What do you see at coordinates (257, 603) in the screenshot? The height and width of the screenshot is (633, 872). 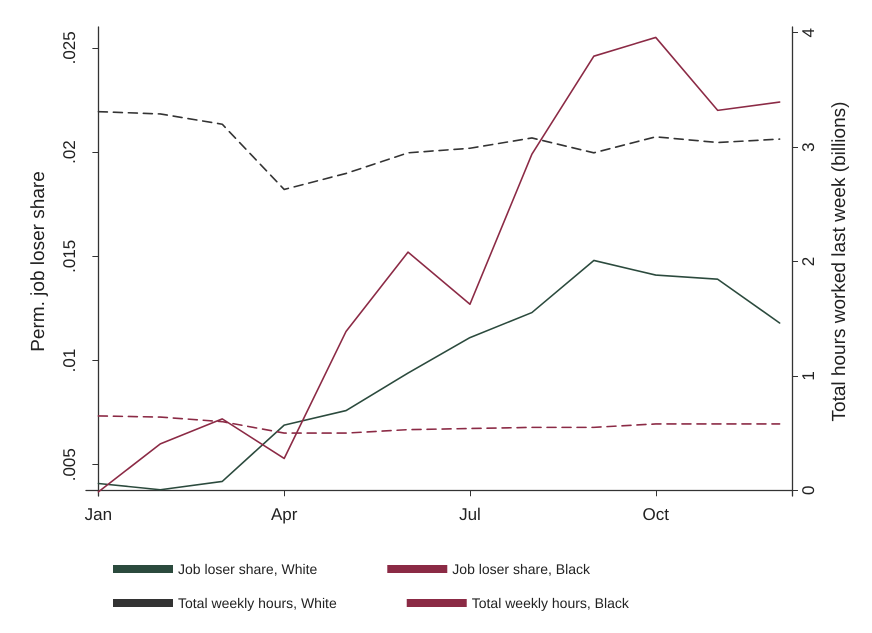 I see `legend-label: Total weekly hours, White` at bounding box center [257, 603].